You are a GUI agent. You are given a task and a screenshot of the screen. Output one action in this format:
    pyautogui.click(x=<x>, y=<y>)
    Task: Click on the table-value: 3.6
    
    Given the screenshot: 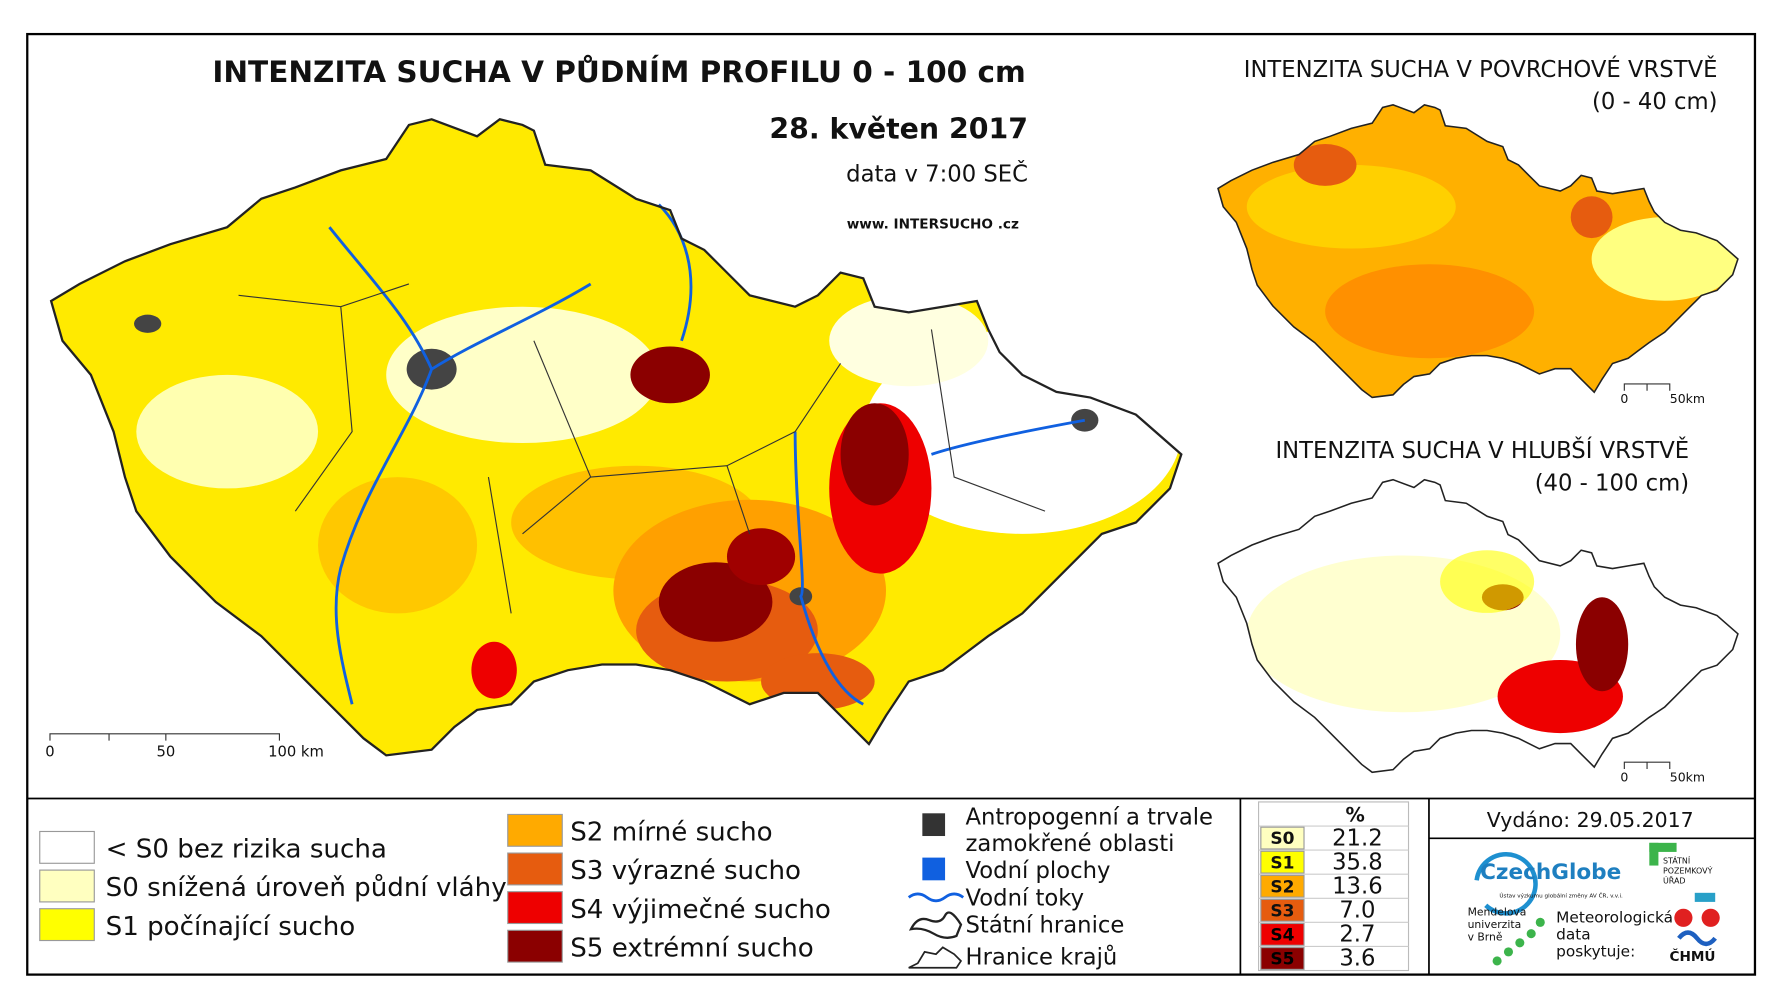 What is the action you would take?
    pyautogui.click(x=1357, y=959)
    